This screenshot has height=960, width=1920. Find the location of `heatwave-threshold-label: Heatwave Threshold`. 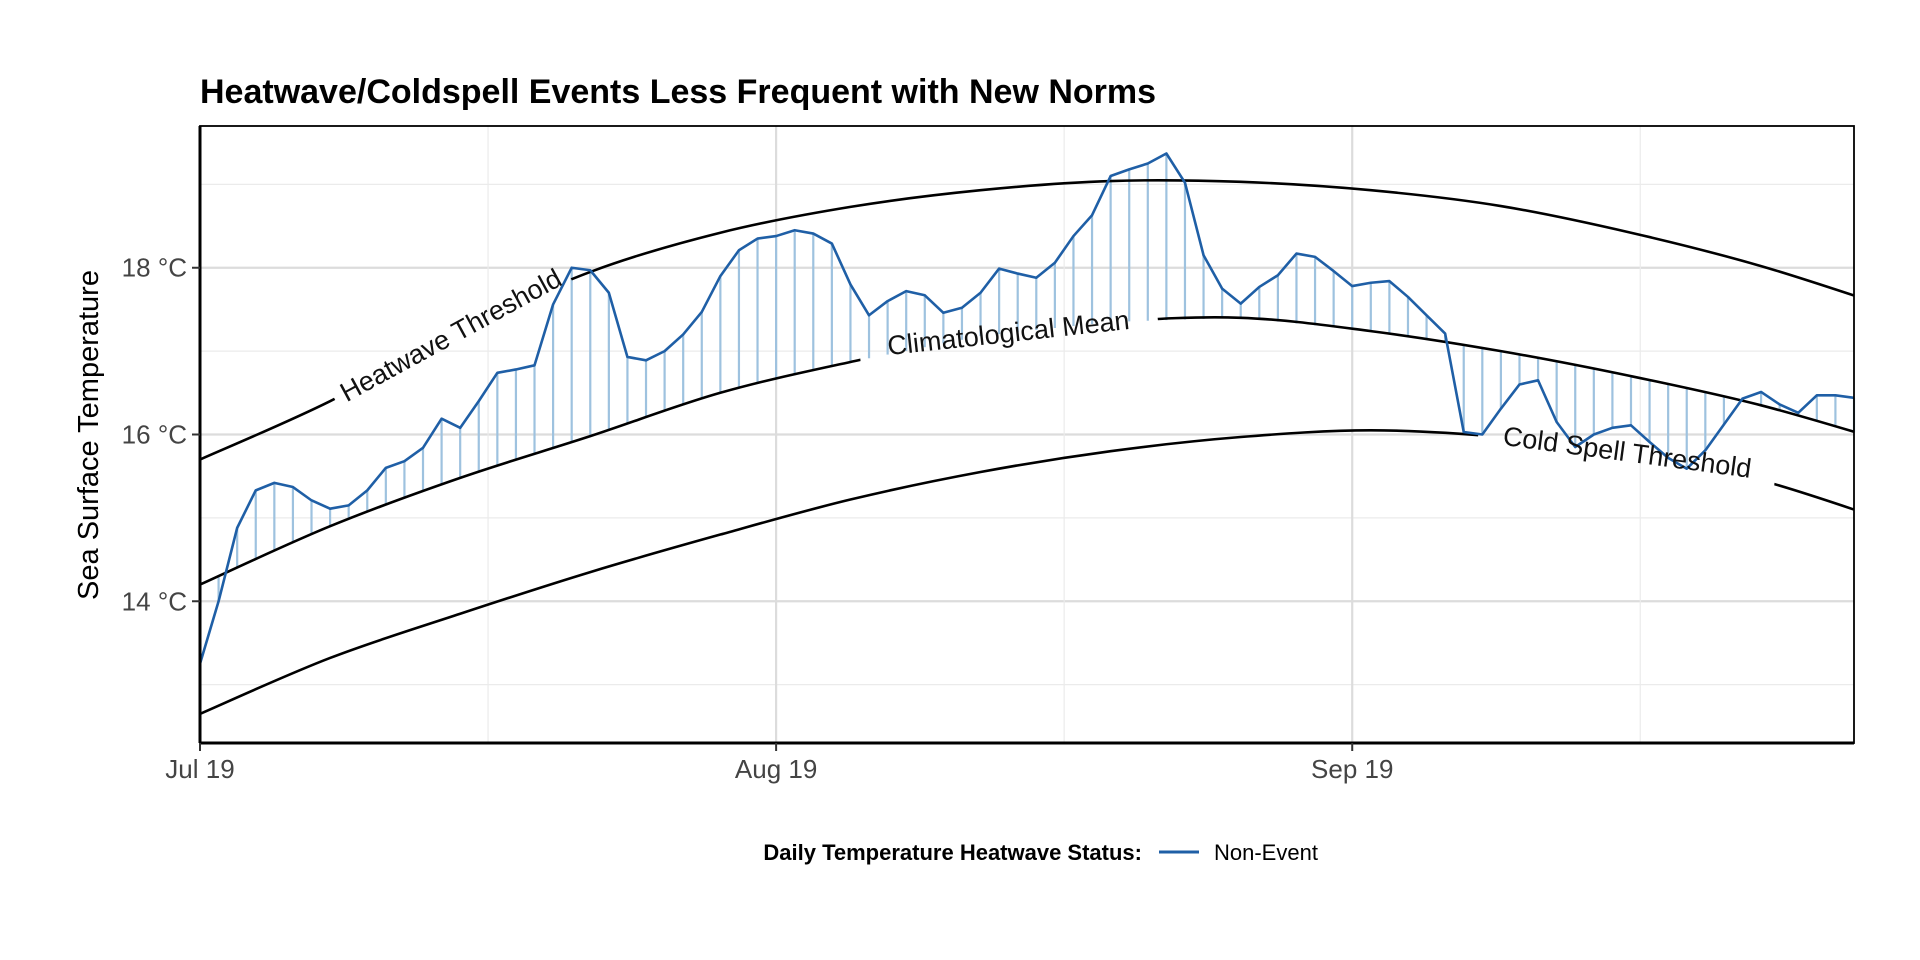

heatwave-threshold-label: Heatwave Threshold is located at coordinates (450, 335).